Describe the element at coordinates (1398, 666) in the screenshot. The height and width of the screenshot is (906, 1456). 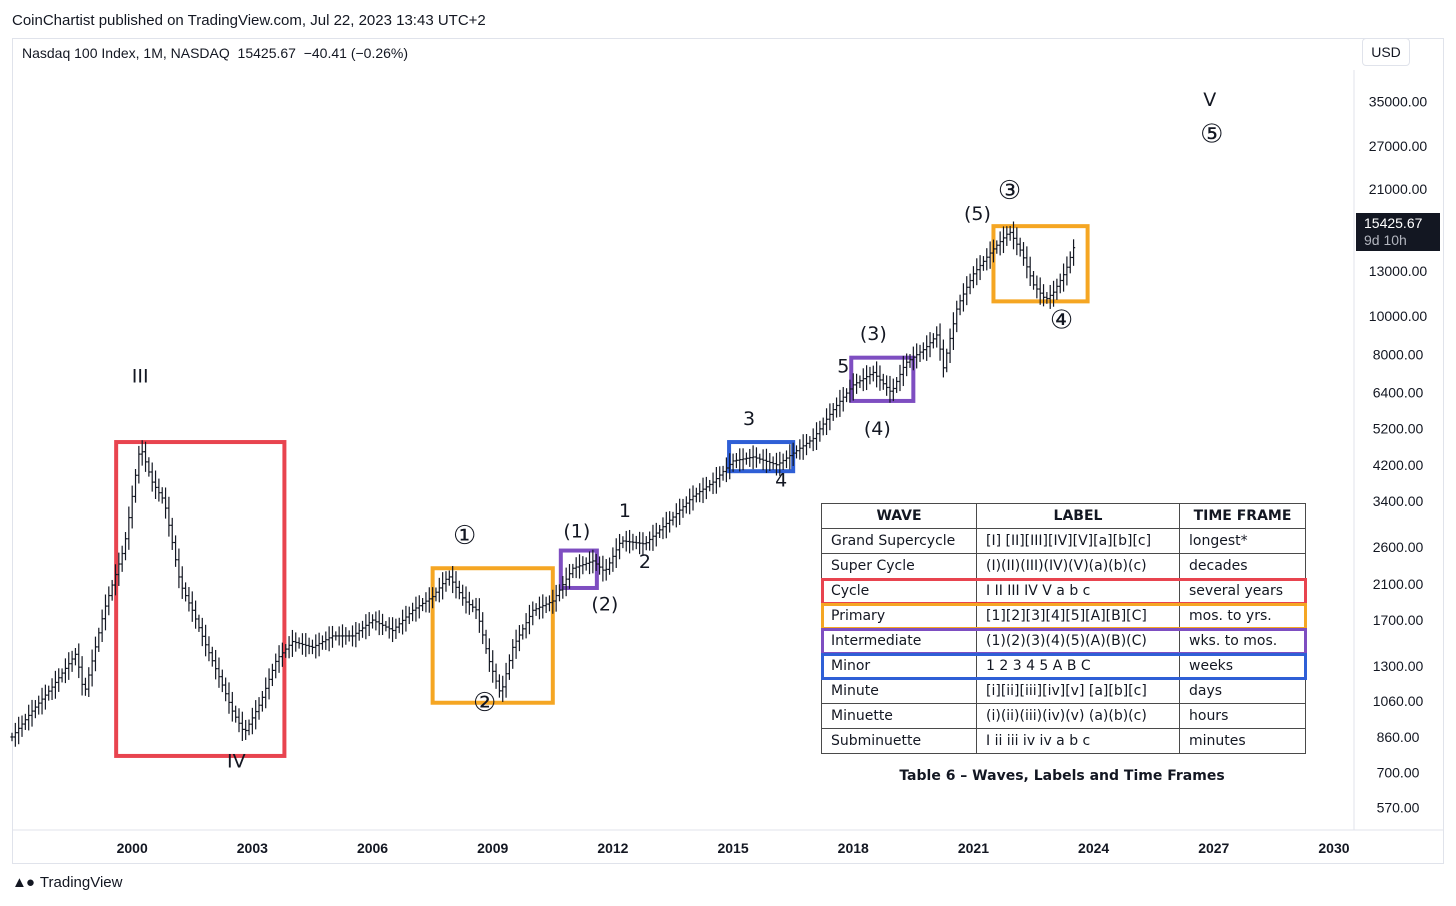
I see `price-tick-label: 1300.00` at that location.